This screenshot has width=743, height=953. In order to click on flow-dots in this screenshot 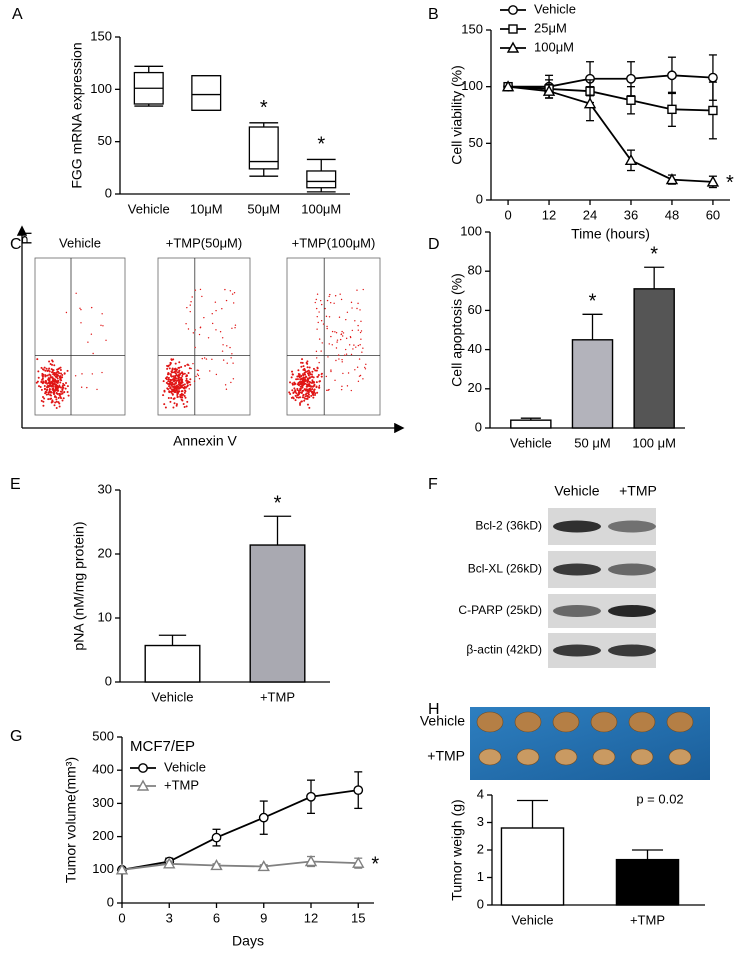, I will do `click(71, 351)`.